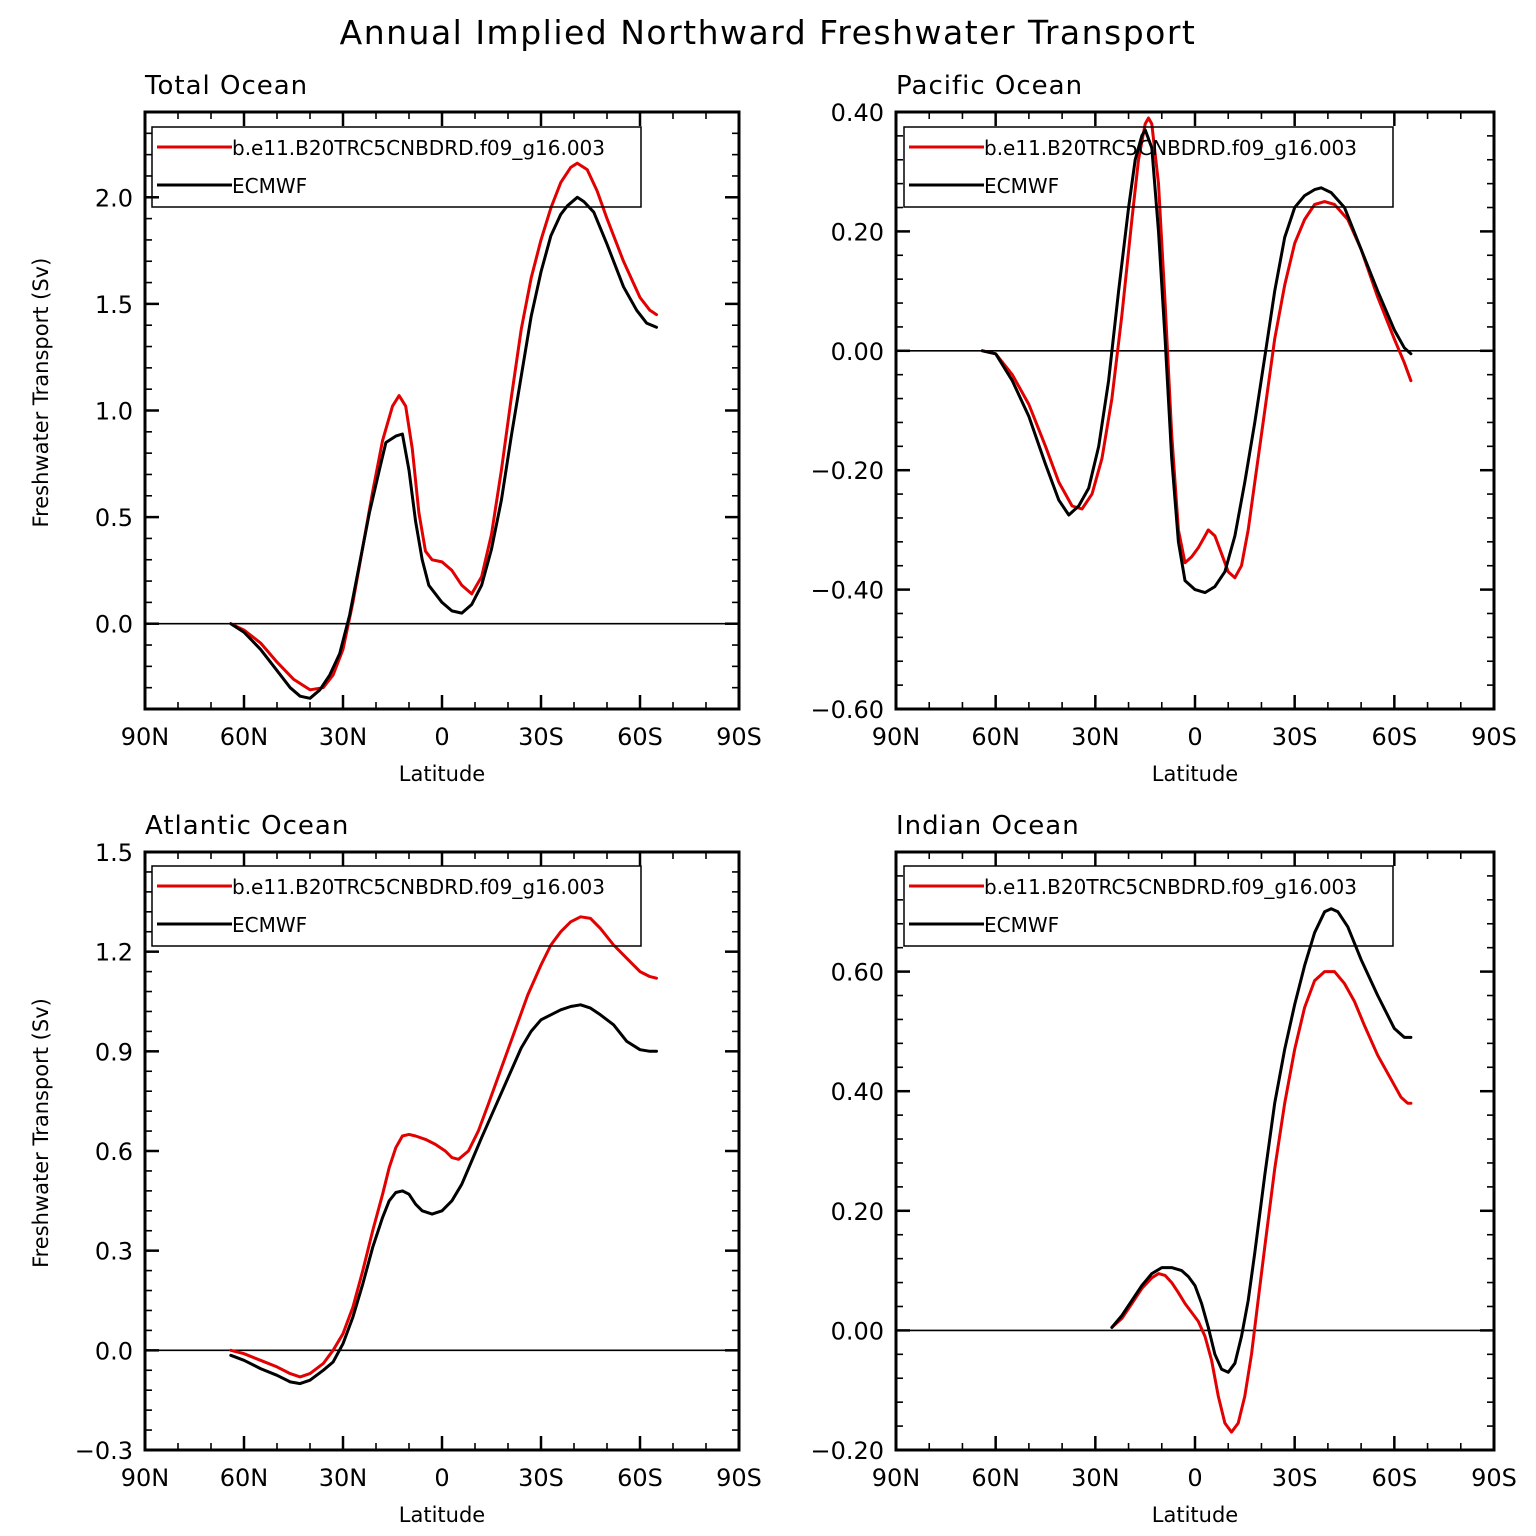 The image size is (1536, 1536). I want to click on y-tick-label: −0.40, so click(847, 591).